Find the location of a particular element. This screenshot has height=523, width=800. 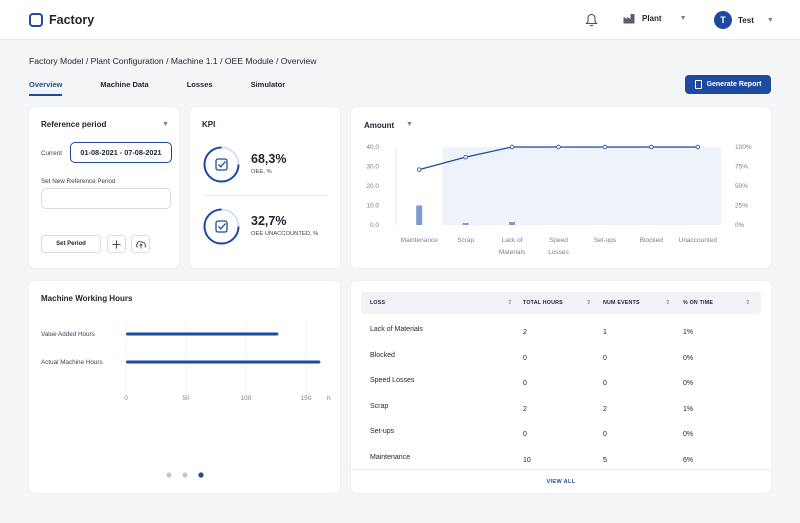

top-bar: Factory Plant ▼ T Test ▼ is located at coordinates (400, 20).